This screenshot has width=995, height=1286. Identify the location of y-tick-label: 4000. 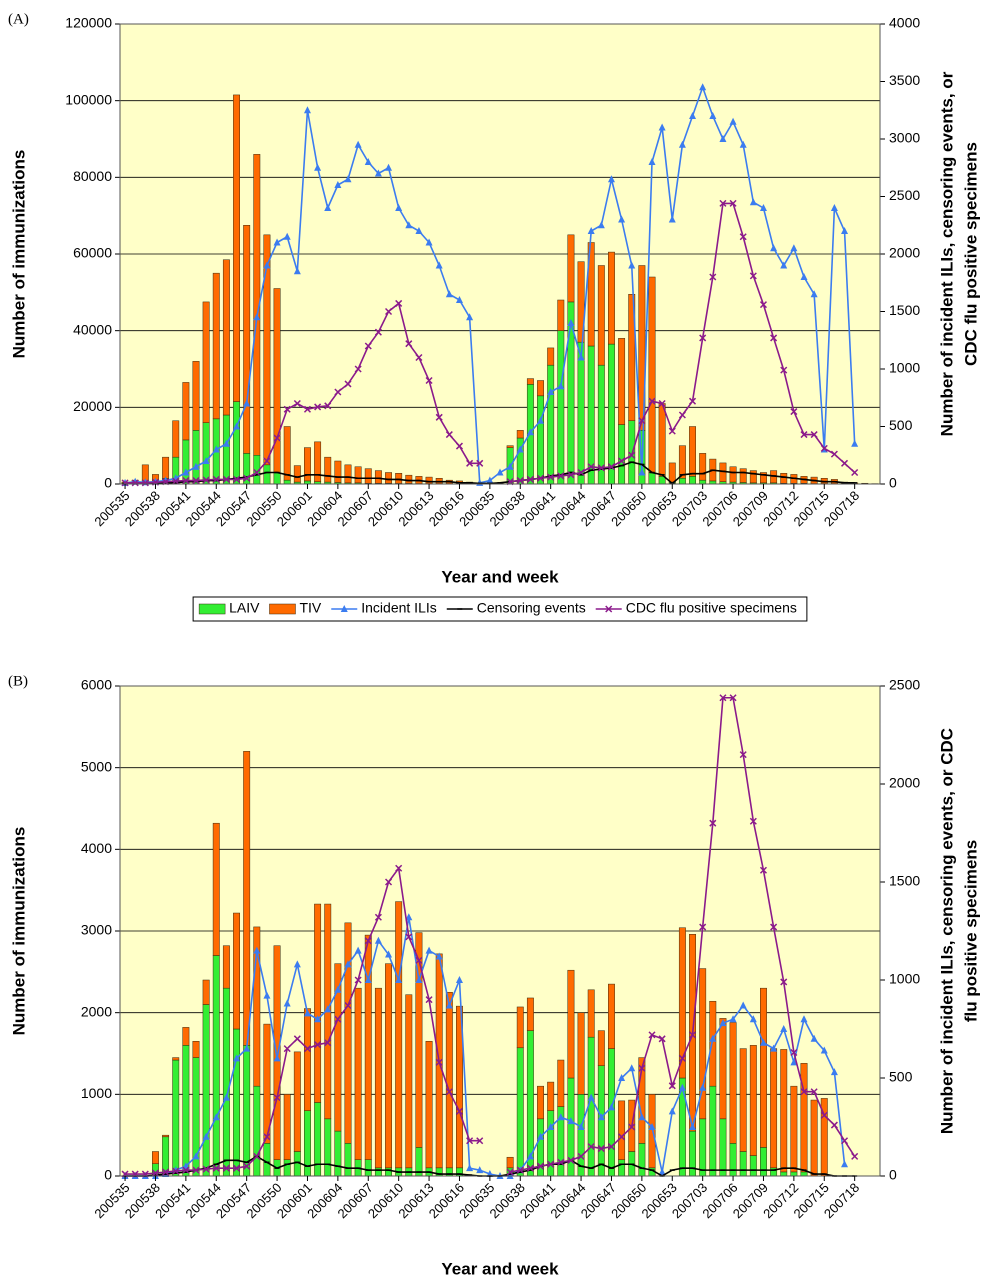
(96, 848).